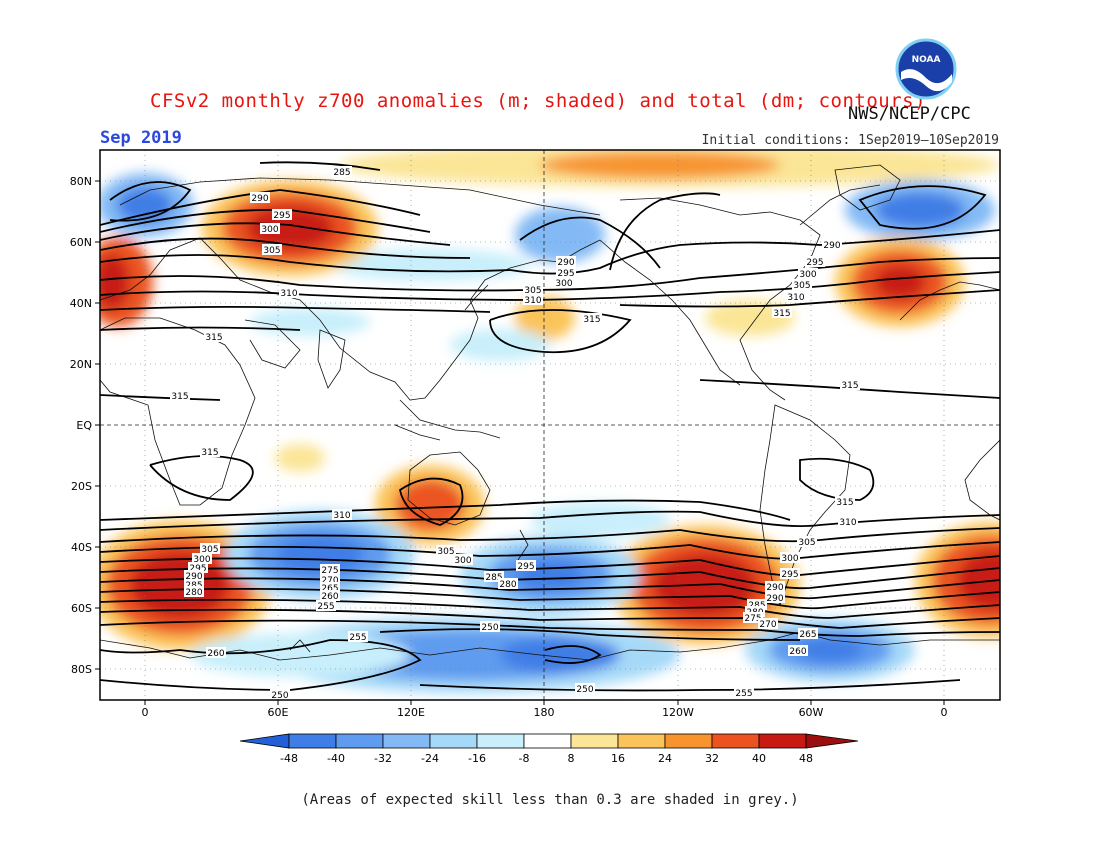  I want to click on lat-label: 40N, so click(81, 303).